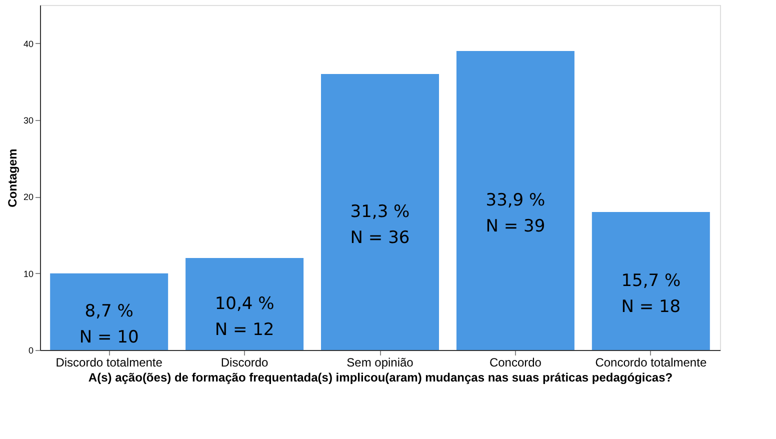  I want to click on x-tick-label: Discordo totalmente, so click(109, 363).